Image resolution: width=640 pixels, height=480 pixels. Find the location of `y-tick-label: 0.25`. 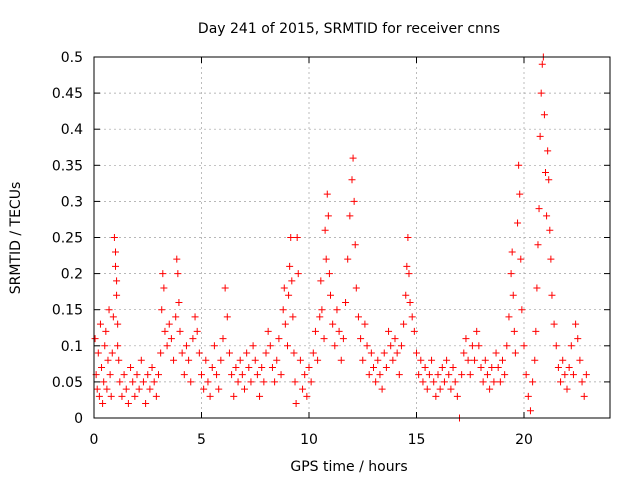

y-tick-label: 0.25 is located at coordinates (67, 239).